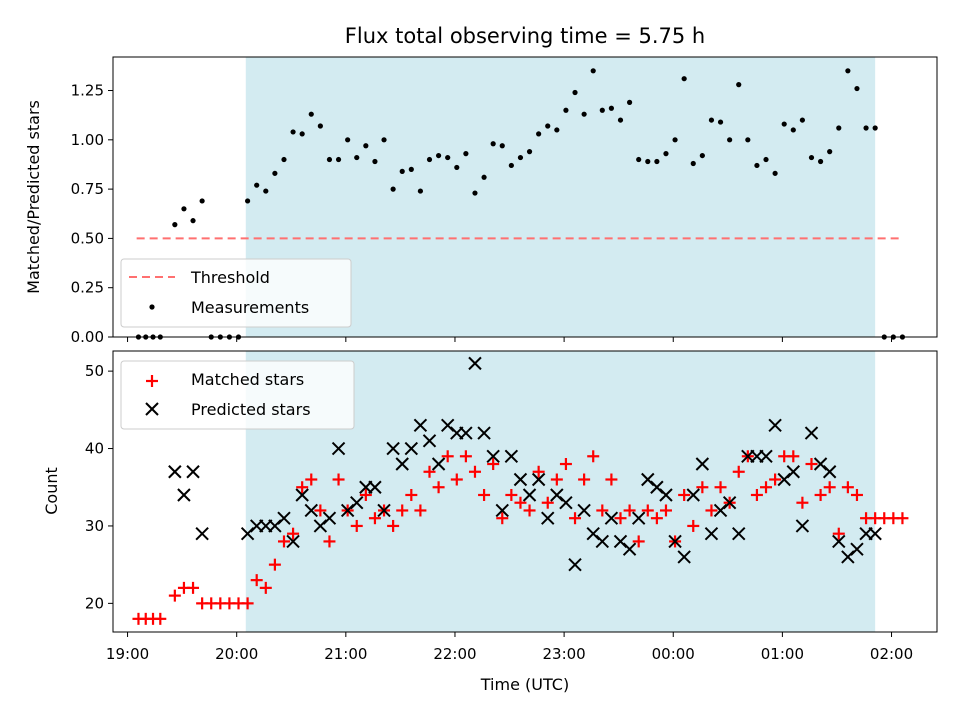  I want to click on legend-matched-label: Matched stars, so click(247, 379).